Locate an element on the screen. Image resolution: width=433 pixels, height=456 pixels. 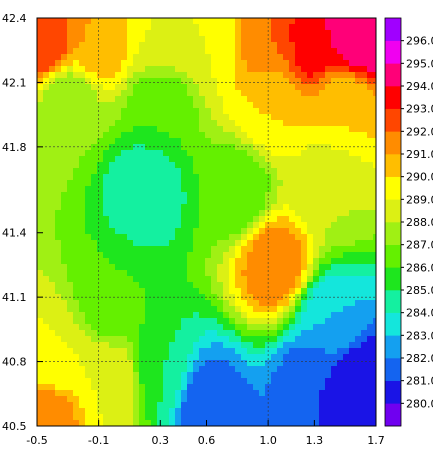
y-tick-label: 41.4 is located at coordinates (14, 233).